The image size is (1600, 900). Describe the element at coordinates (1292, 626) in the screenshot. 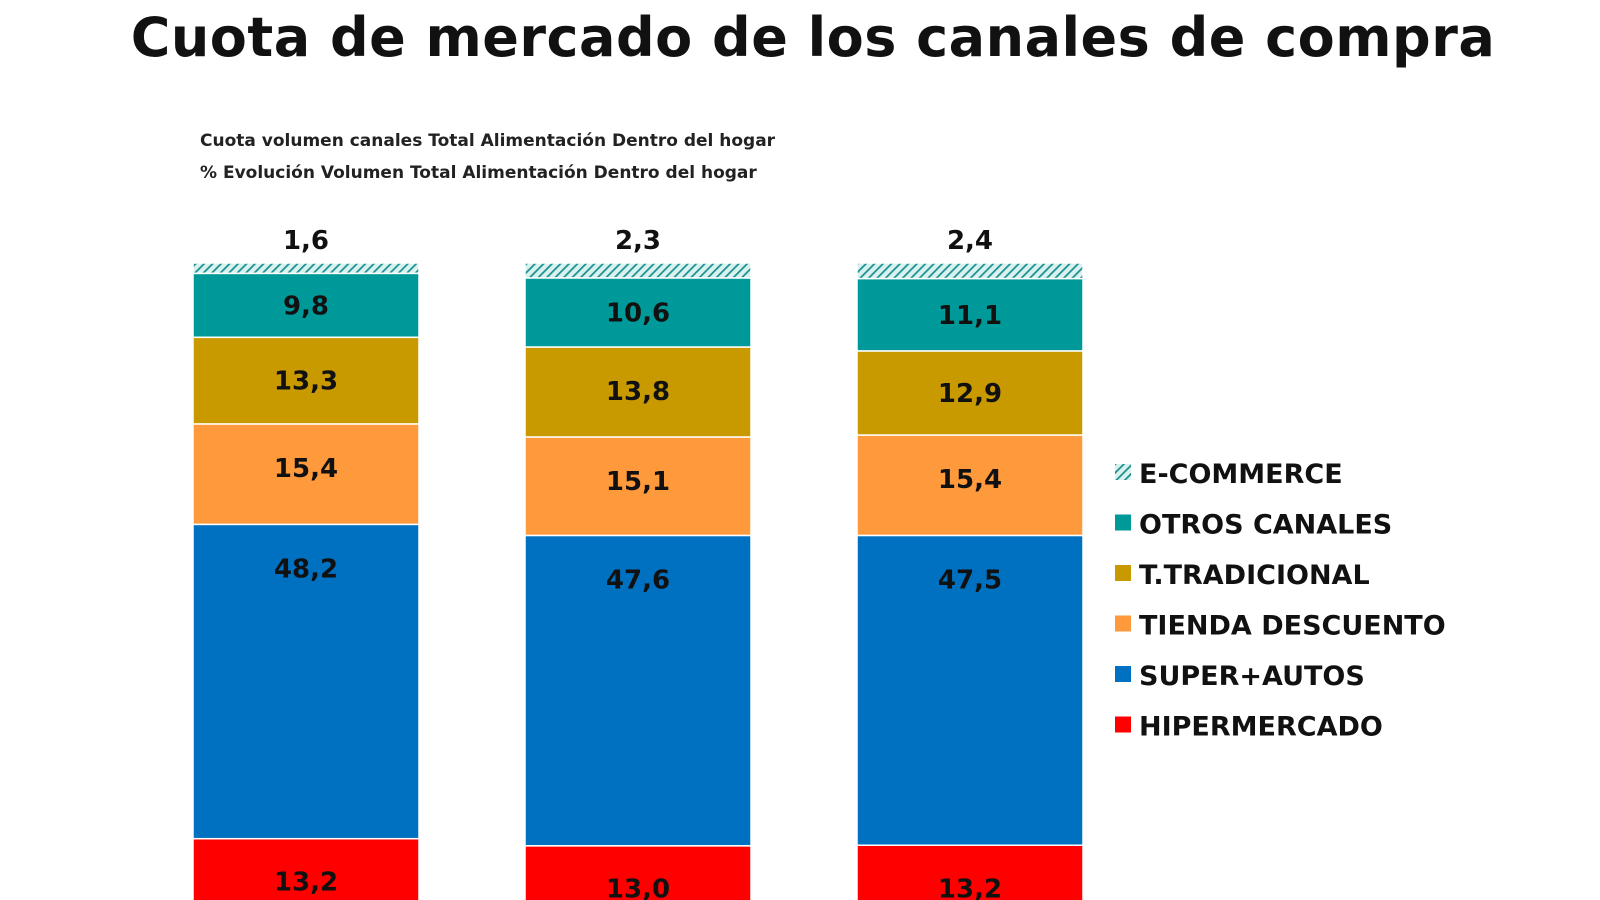

I see `legend-label-tienda-descuento: TIENDA DESCUENTO` at that location.